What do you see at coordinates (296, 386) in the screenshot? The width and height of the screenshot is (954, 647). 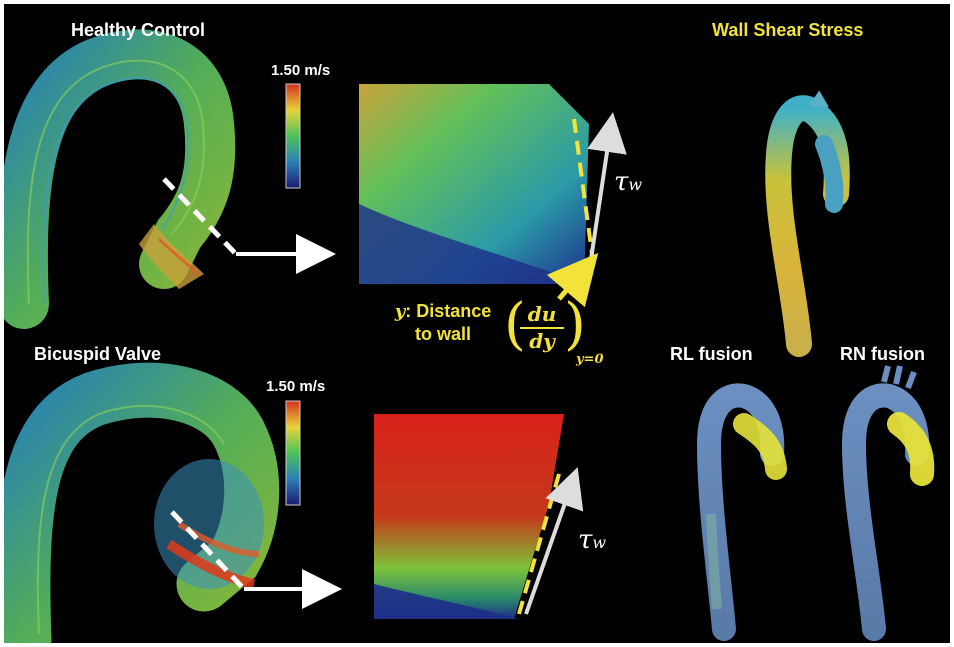 I see `bicuspid-colorbar-max-label: 1.50 m/s` at bounding box center [296, 386].